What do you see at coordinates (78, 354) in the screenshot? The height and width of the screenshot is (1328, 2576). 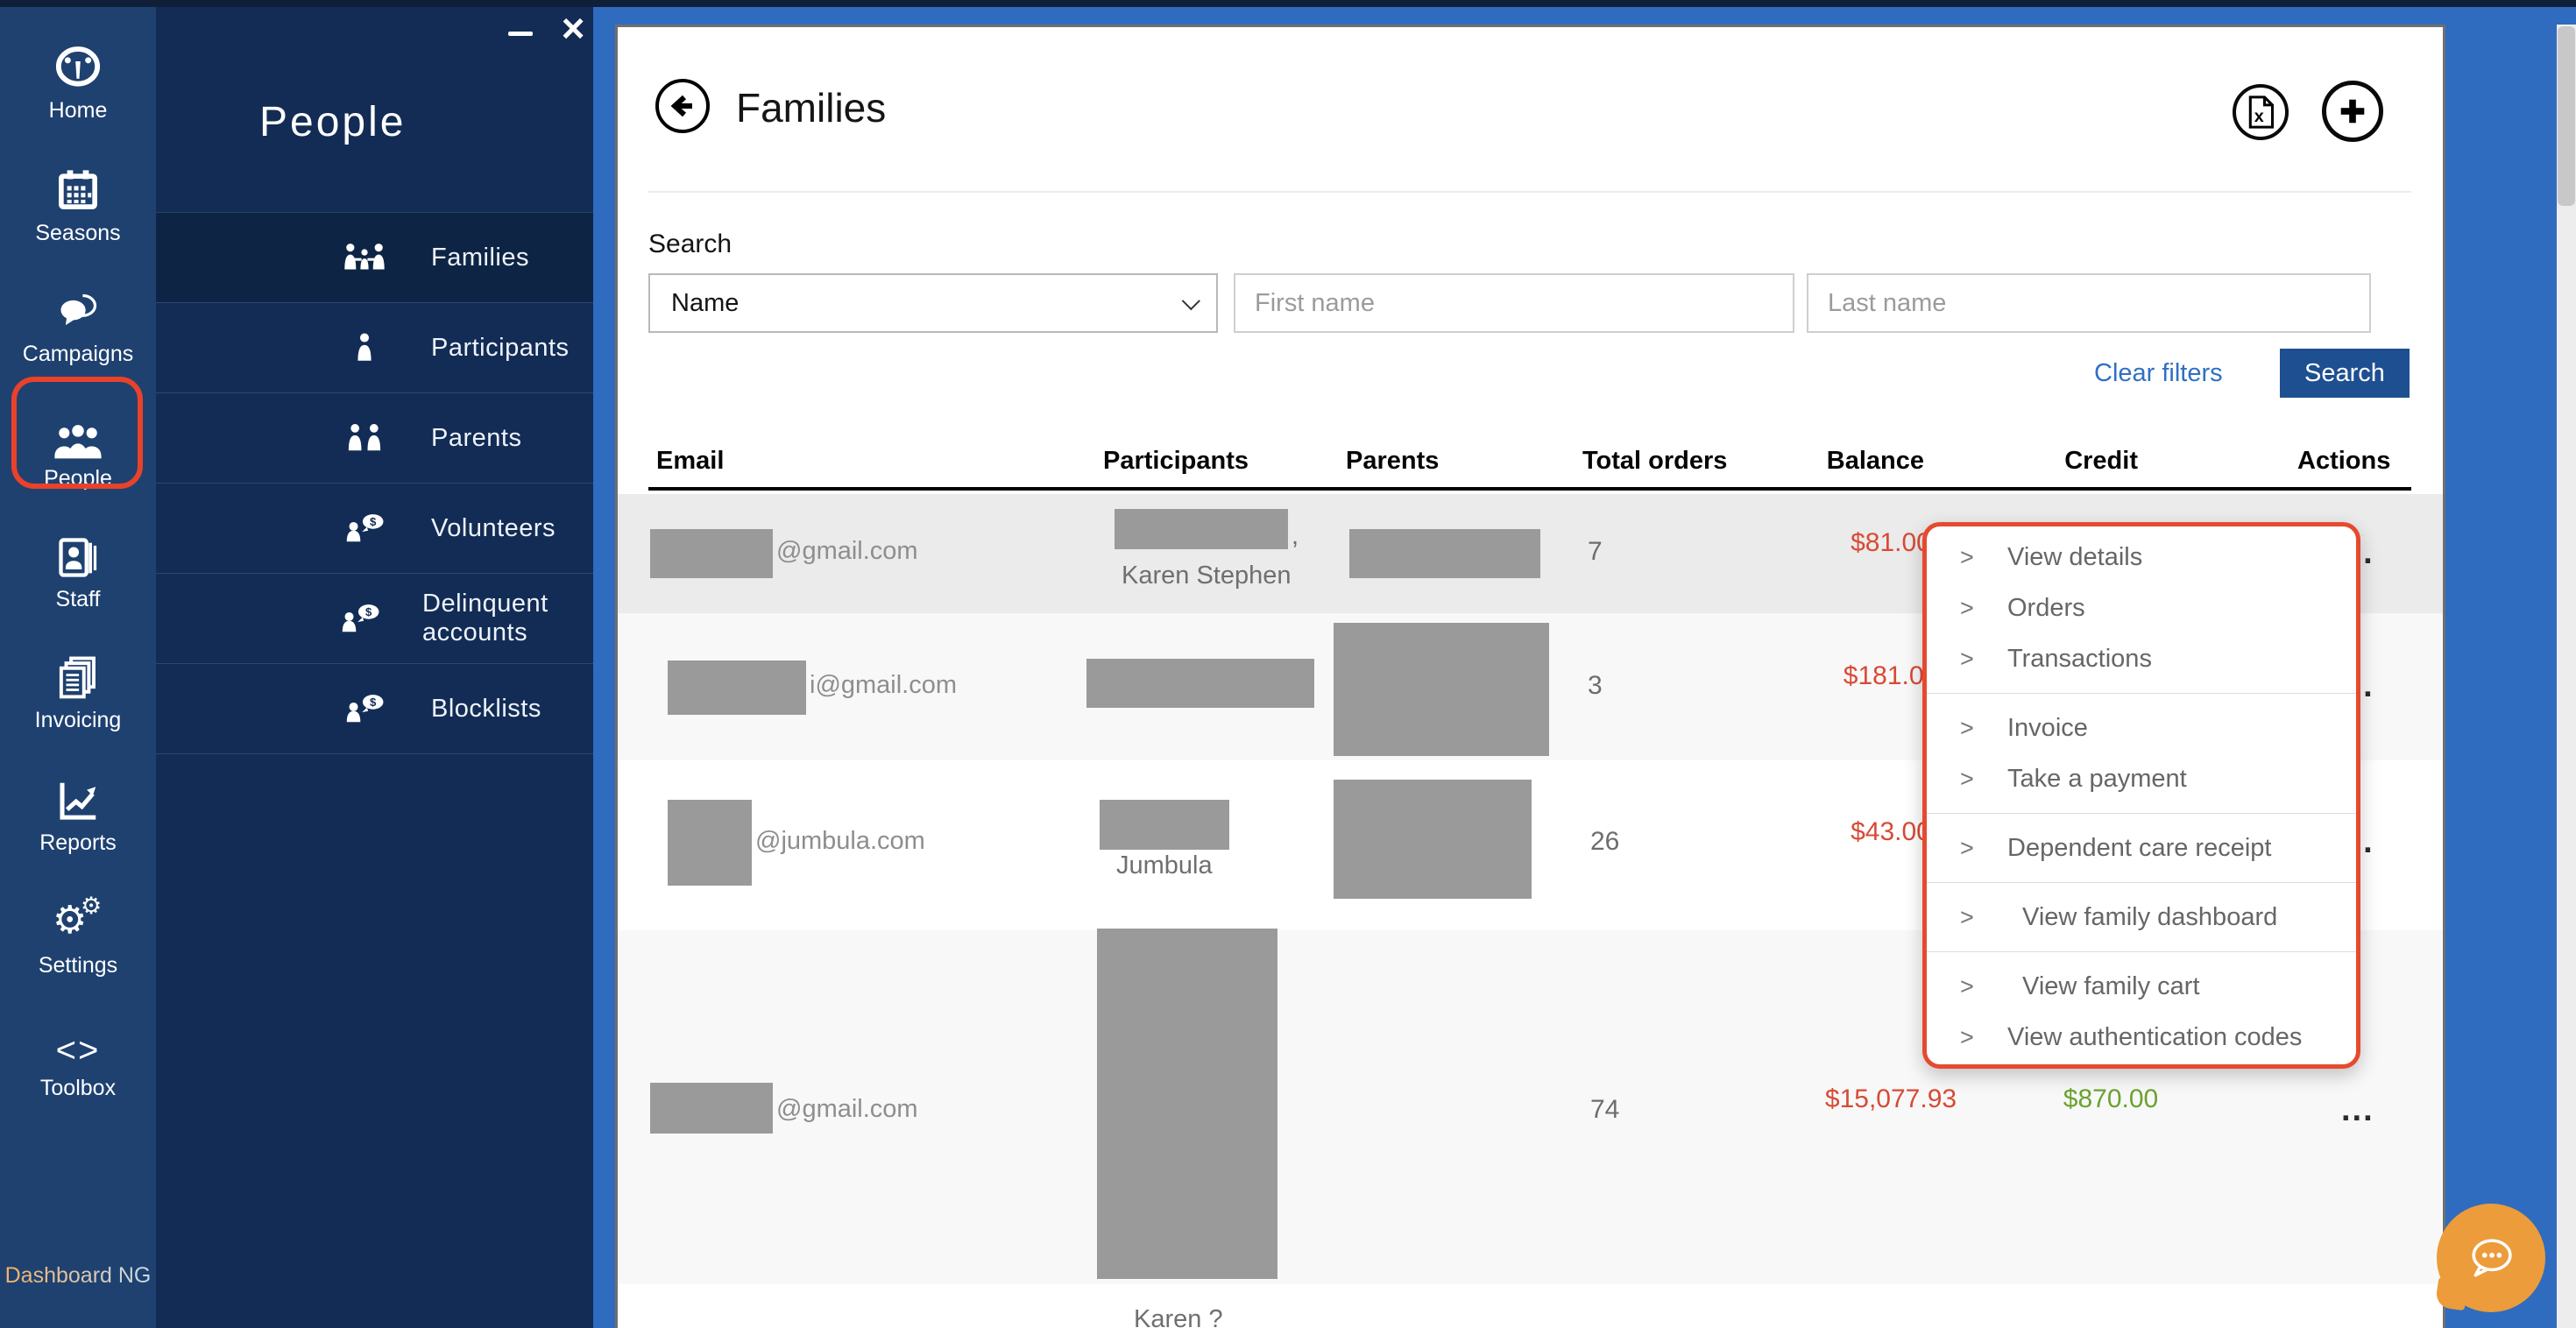 I see `sidebar-item-label: Campaigns` at bounding box center [78, 354].